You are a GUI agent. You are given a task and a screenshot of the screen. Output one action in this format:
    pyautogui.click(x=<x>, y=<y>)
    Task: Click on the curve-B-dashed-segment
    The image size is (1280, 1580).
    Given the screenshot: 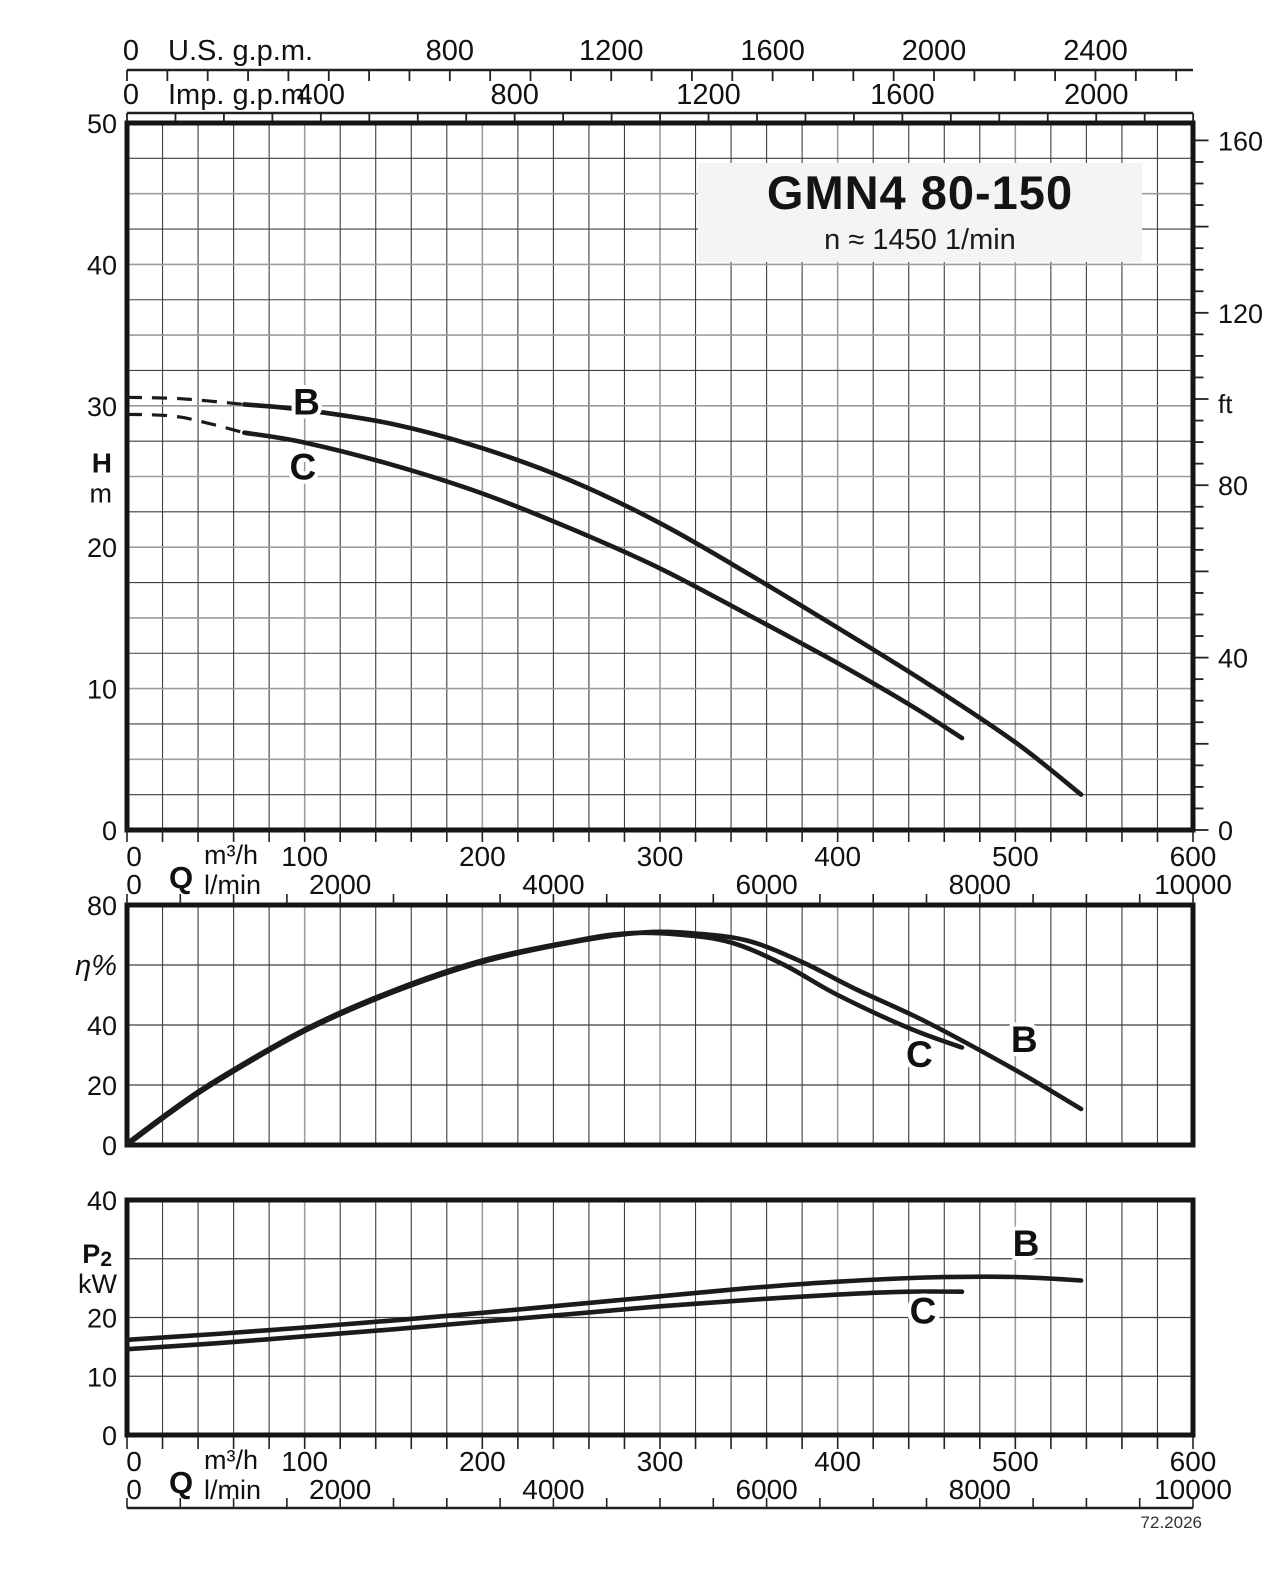 What is the action you would take?
    pyautogui.click(x=185, y=400)
    